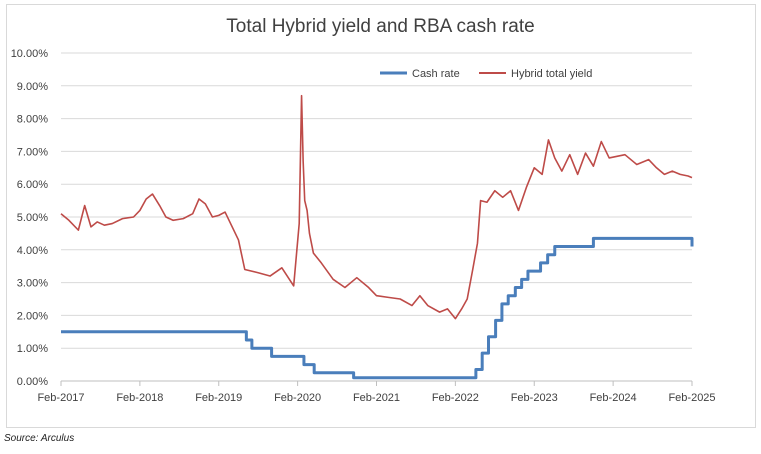  I want to click on y-tick-label: 3.00%, so click(32, 284).